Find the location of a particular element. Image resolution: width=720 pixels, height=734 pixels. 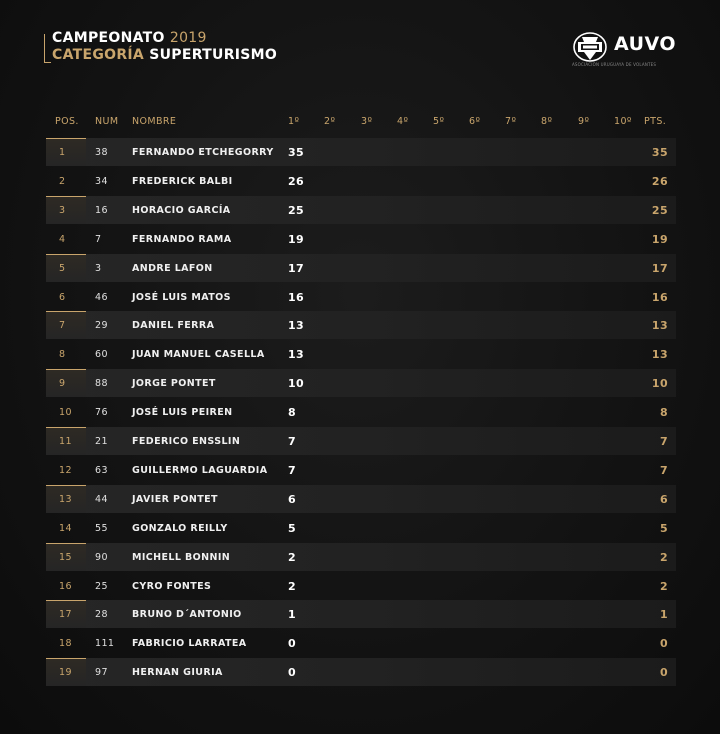

cell-name: FEDERICO ENSSLIN is located at coordinates (186, 441).